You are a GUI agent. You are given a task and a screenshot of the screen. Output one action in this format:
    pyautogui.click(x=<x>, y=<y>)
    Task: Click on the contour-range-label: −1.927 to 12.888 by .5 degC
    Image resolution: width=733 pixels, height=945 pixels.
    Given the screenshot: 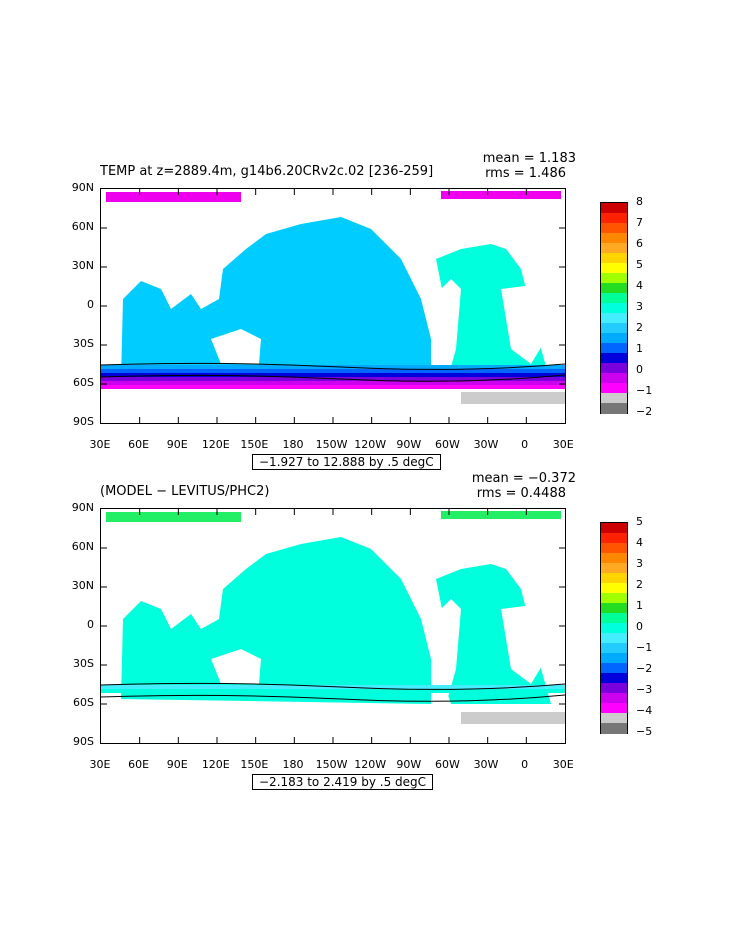 What is the action you would take?
    pyautogui.click(x=346, y=462)
    